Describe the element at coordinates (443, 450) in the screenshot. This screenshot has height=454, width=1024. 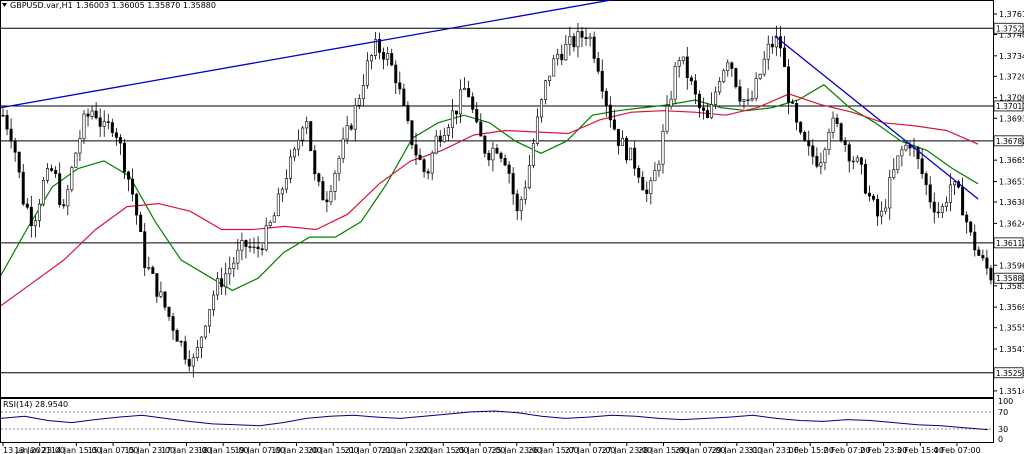
I see `x-tick-label-12: 22 Jan 15:00` at that location.